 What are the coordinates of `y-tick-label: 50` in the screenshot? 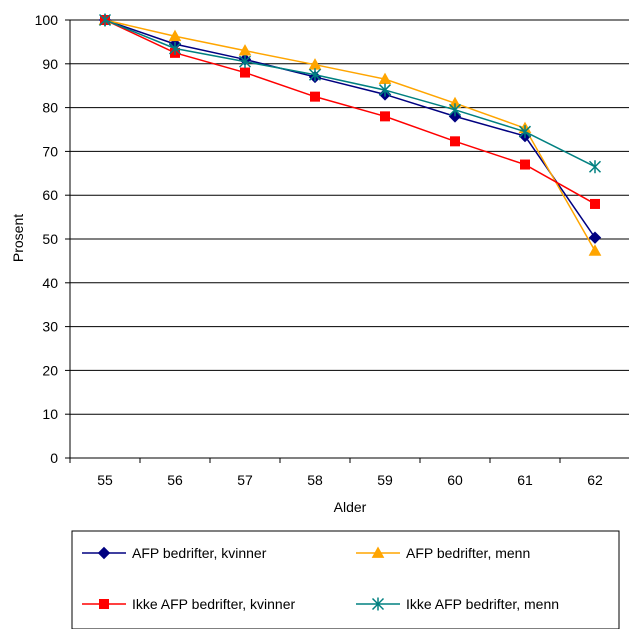 It's located at (50, 239).